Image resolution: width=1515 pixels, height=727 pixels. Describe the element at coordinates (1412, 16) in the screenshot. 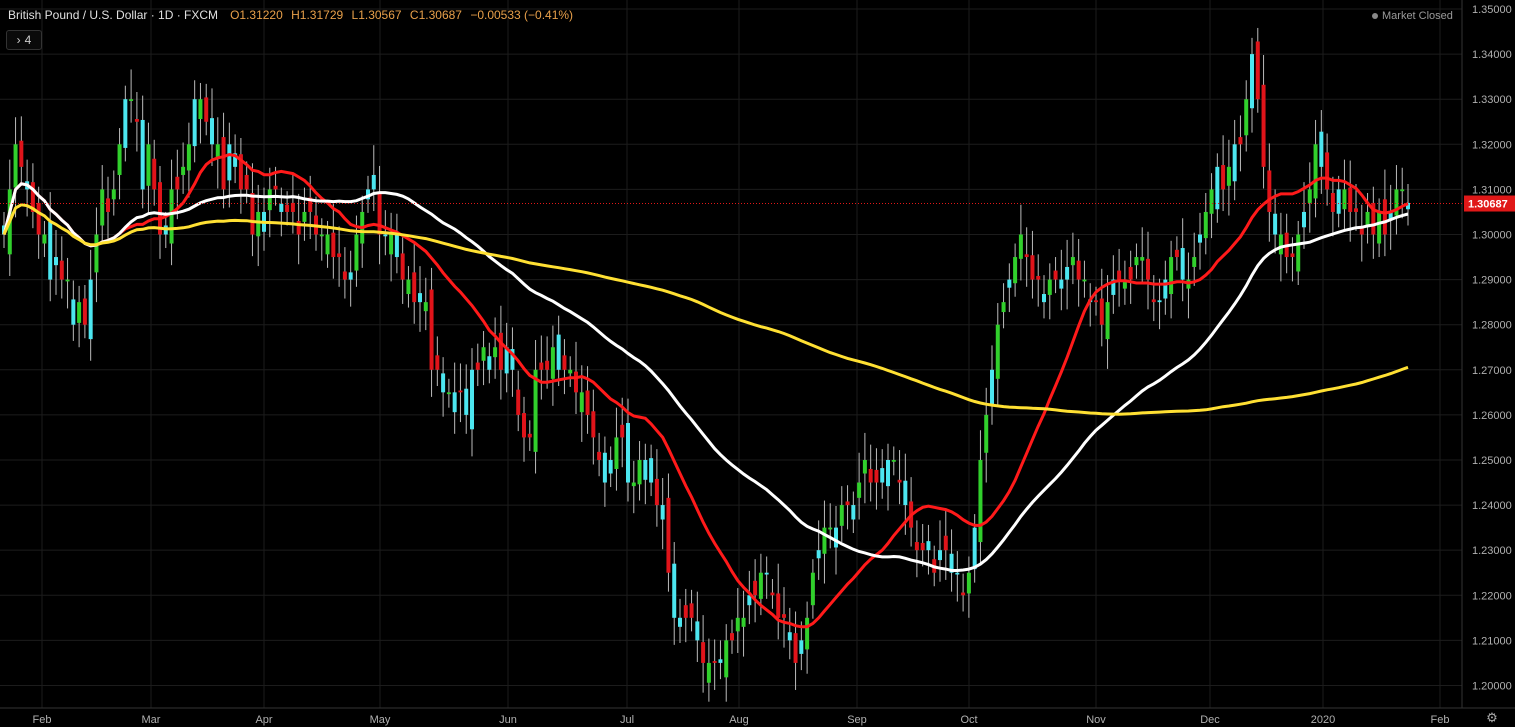

I see `market-status: Market Closed` at that location.